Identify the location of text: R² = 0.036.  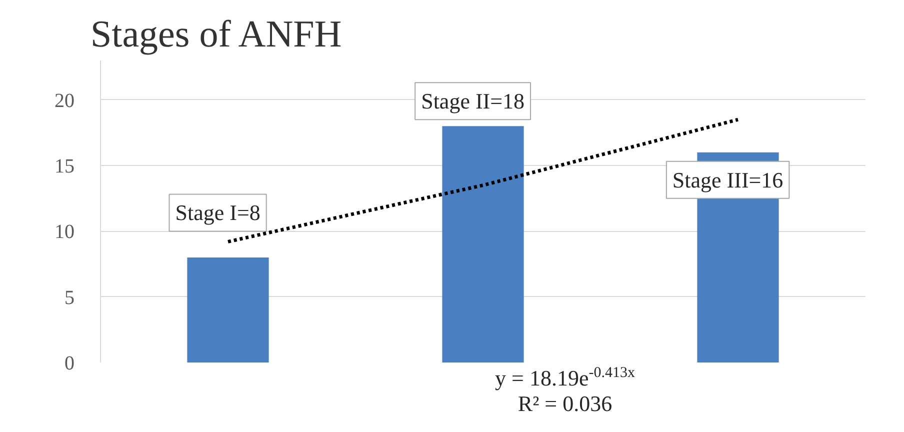
(565, 404).